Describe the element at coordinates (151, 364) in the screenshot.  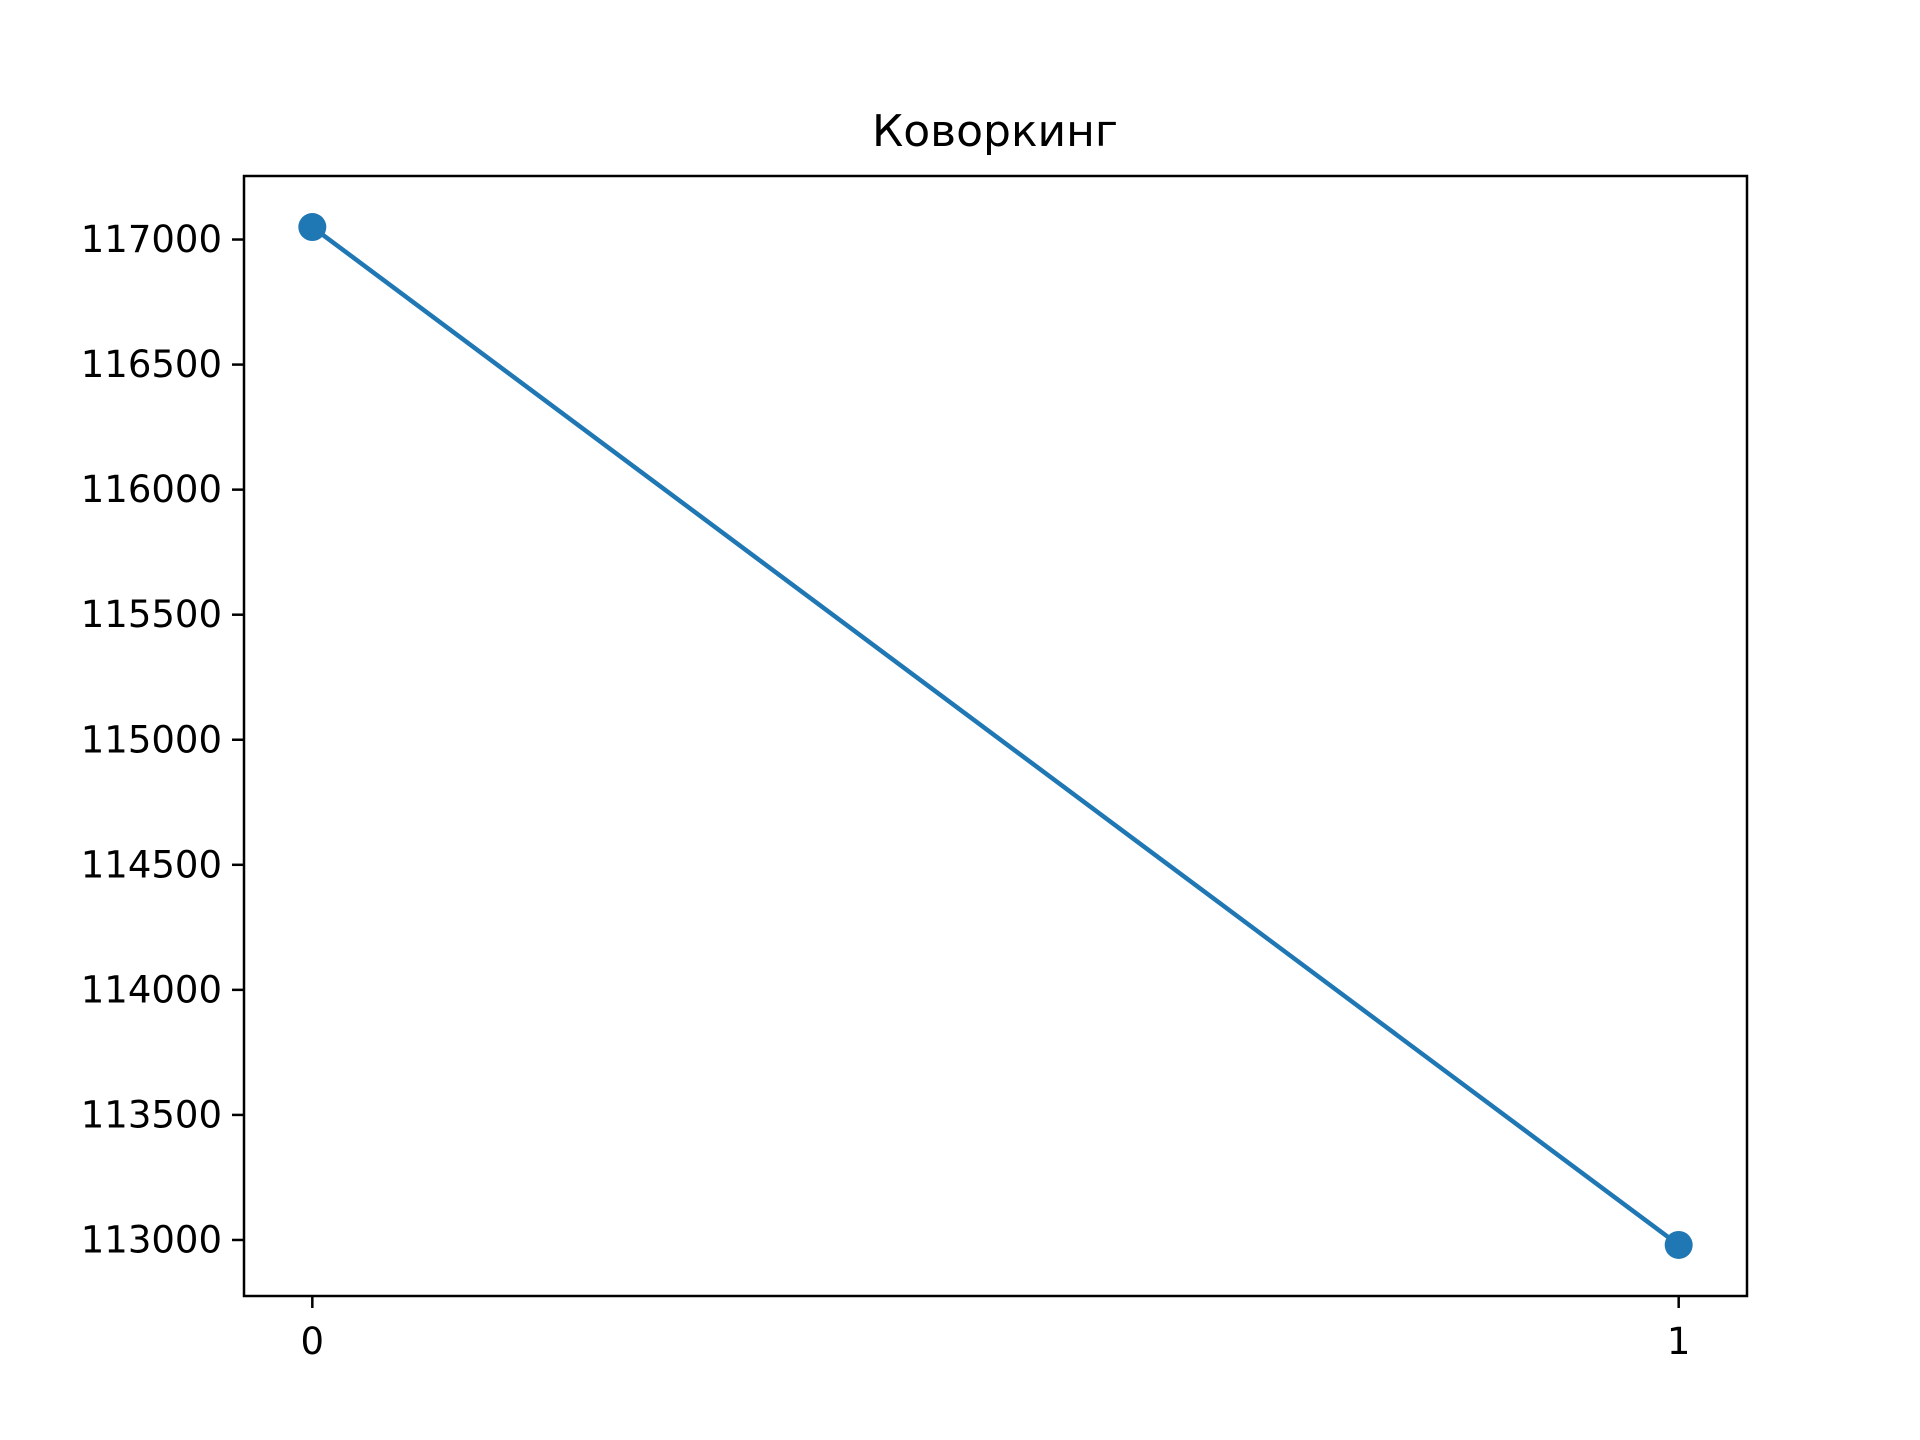
I see `y-tick-label: 116500` at that location.